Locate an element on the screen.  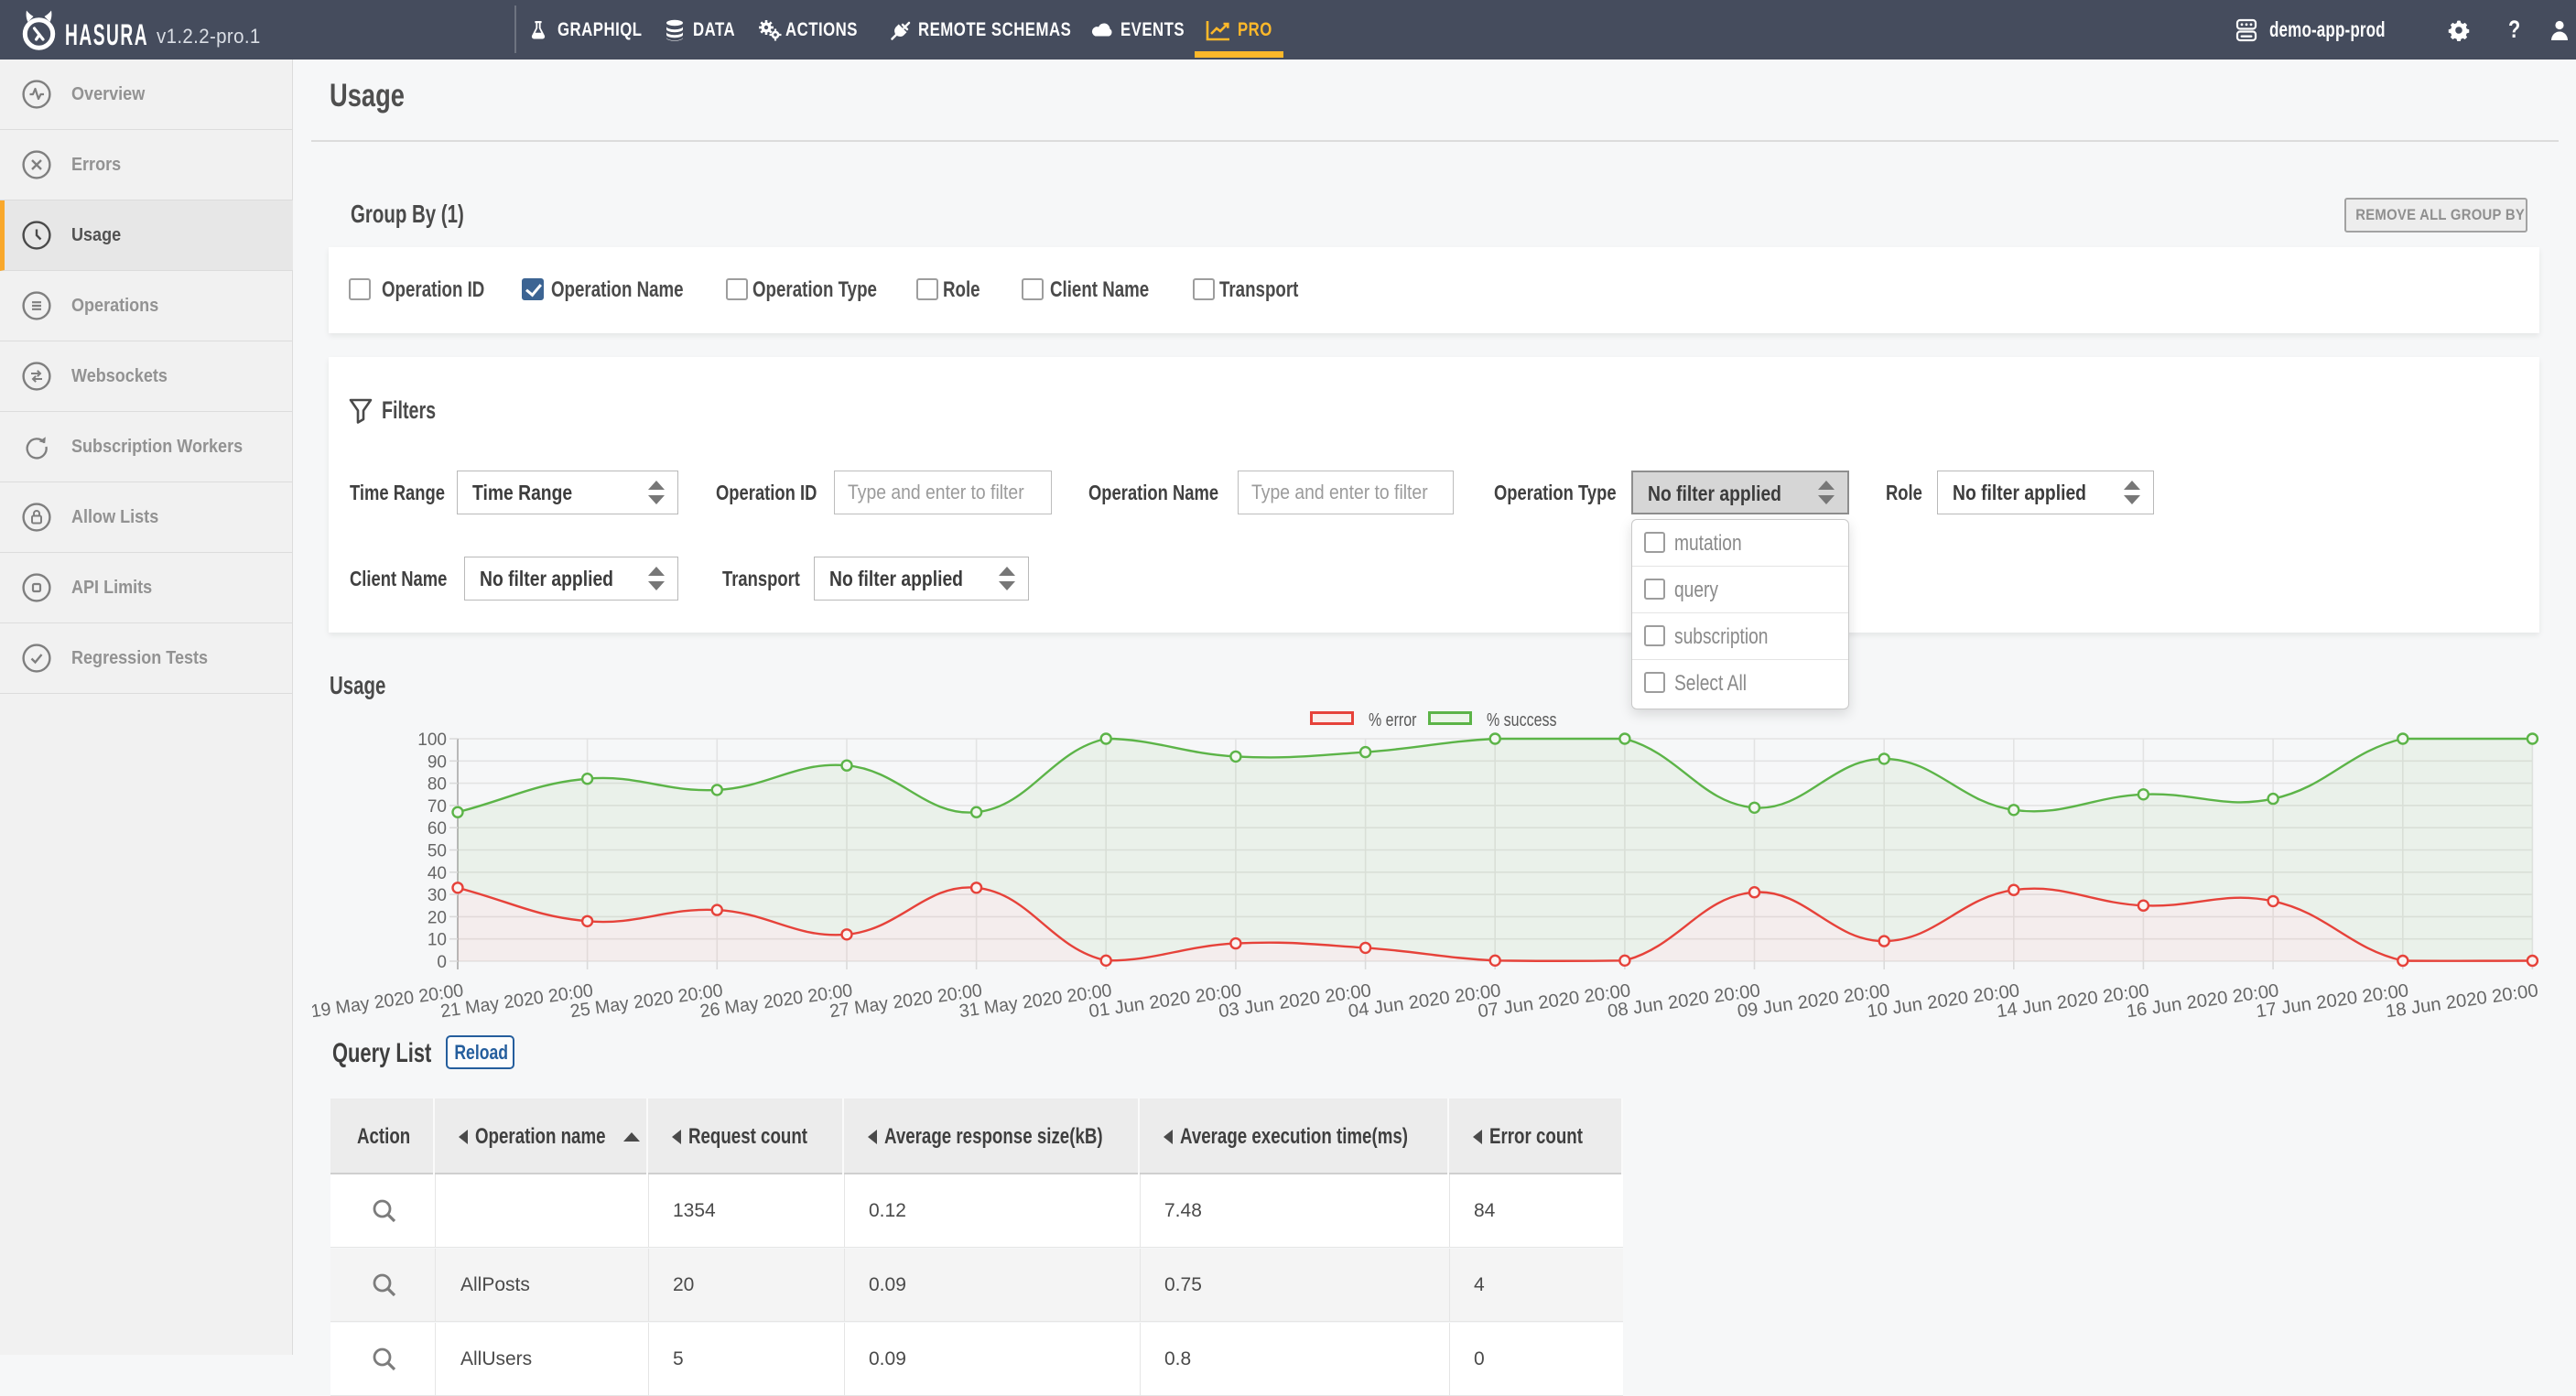
svg-text: 10 is located at coordinates (438, 941).